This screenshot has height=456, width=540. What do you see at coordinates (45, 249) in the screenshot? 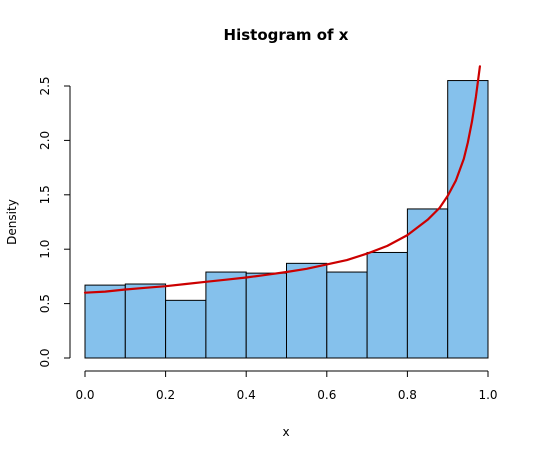
I see `y-tick-label: 1.0` at bounding box center [45, 249].